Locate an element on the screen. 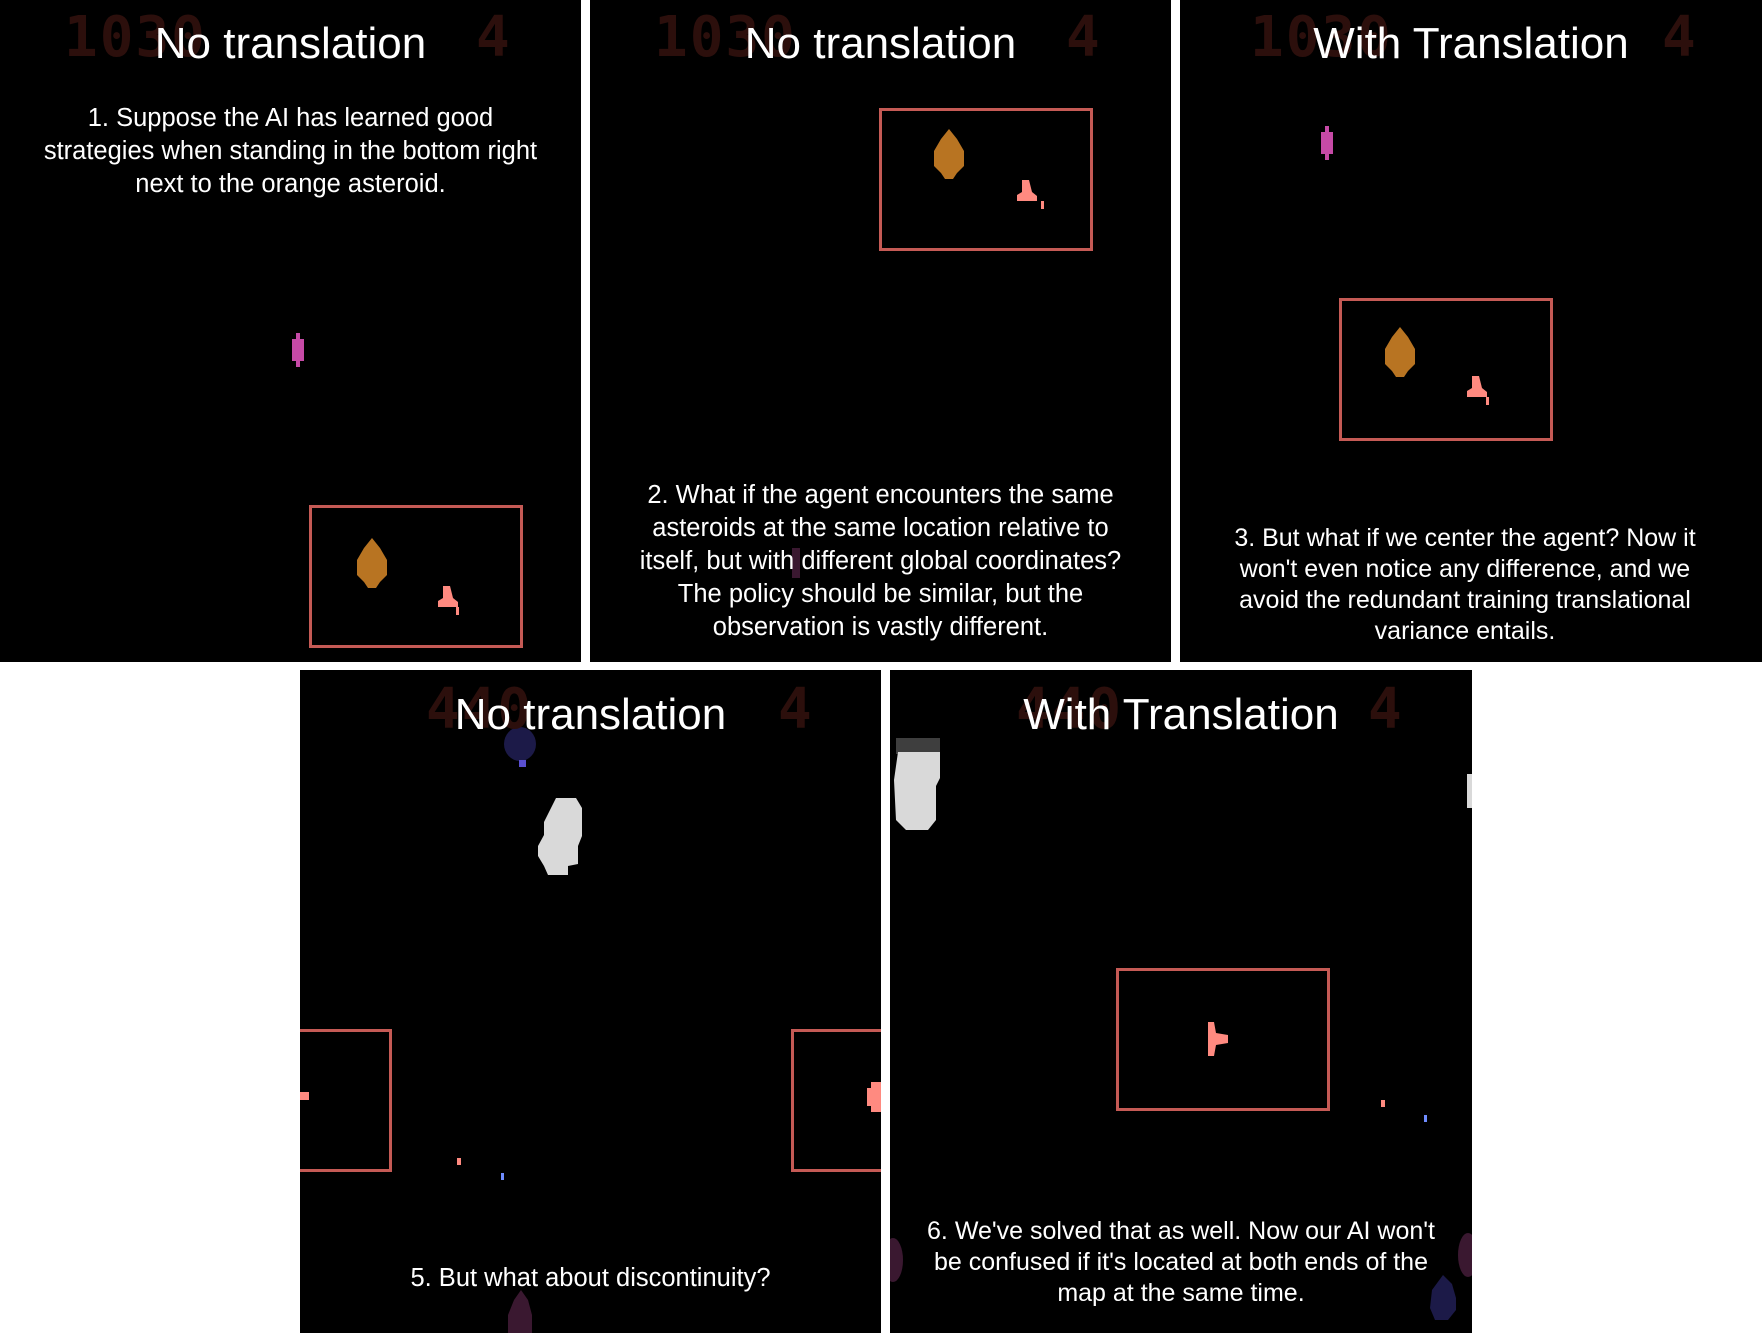  dark-asteroid-left is located at coordinates (896, 1260).